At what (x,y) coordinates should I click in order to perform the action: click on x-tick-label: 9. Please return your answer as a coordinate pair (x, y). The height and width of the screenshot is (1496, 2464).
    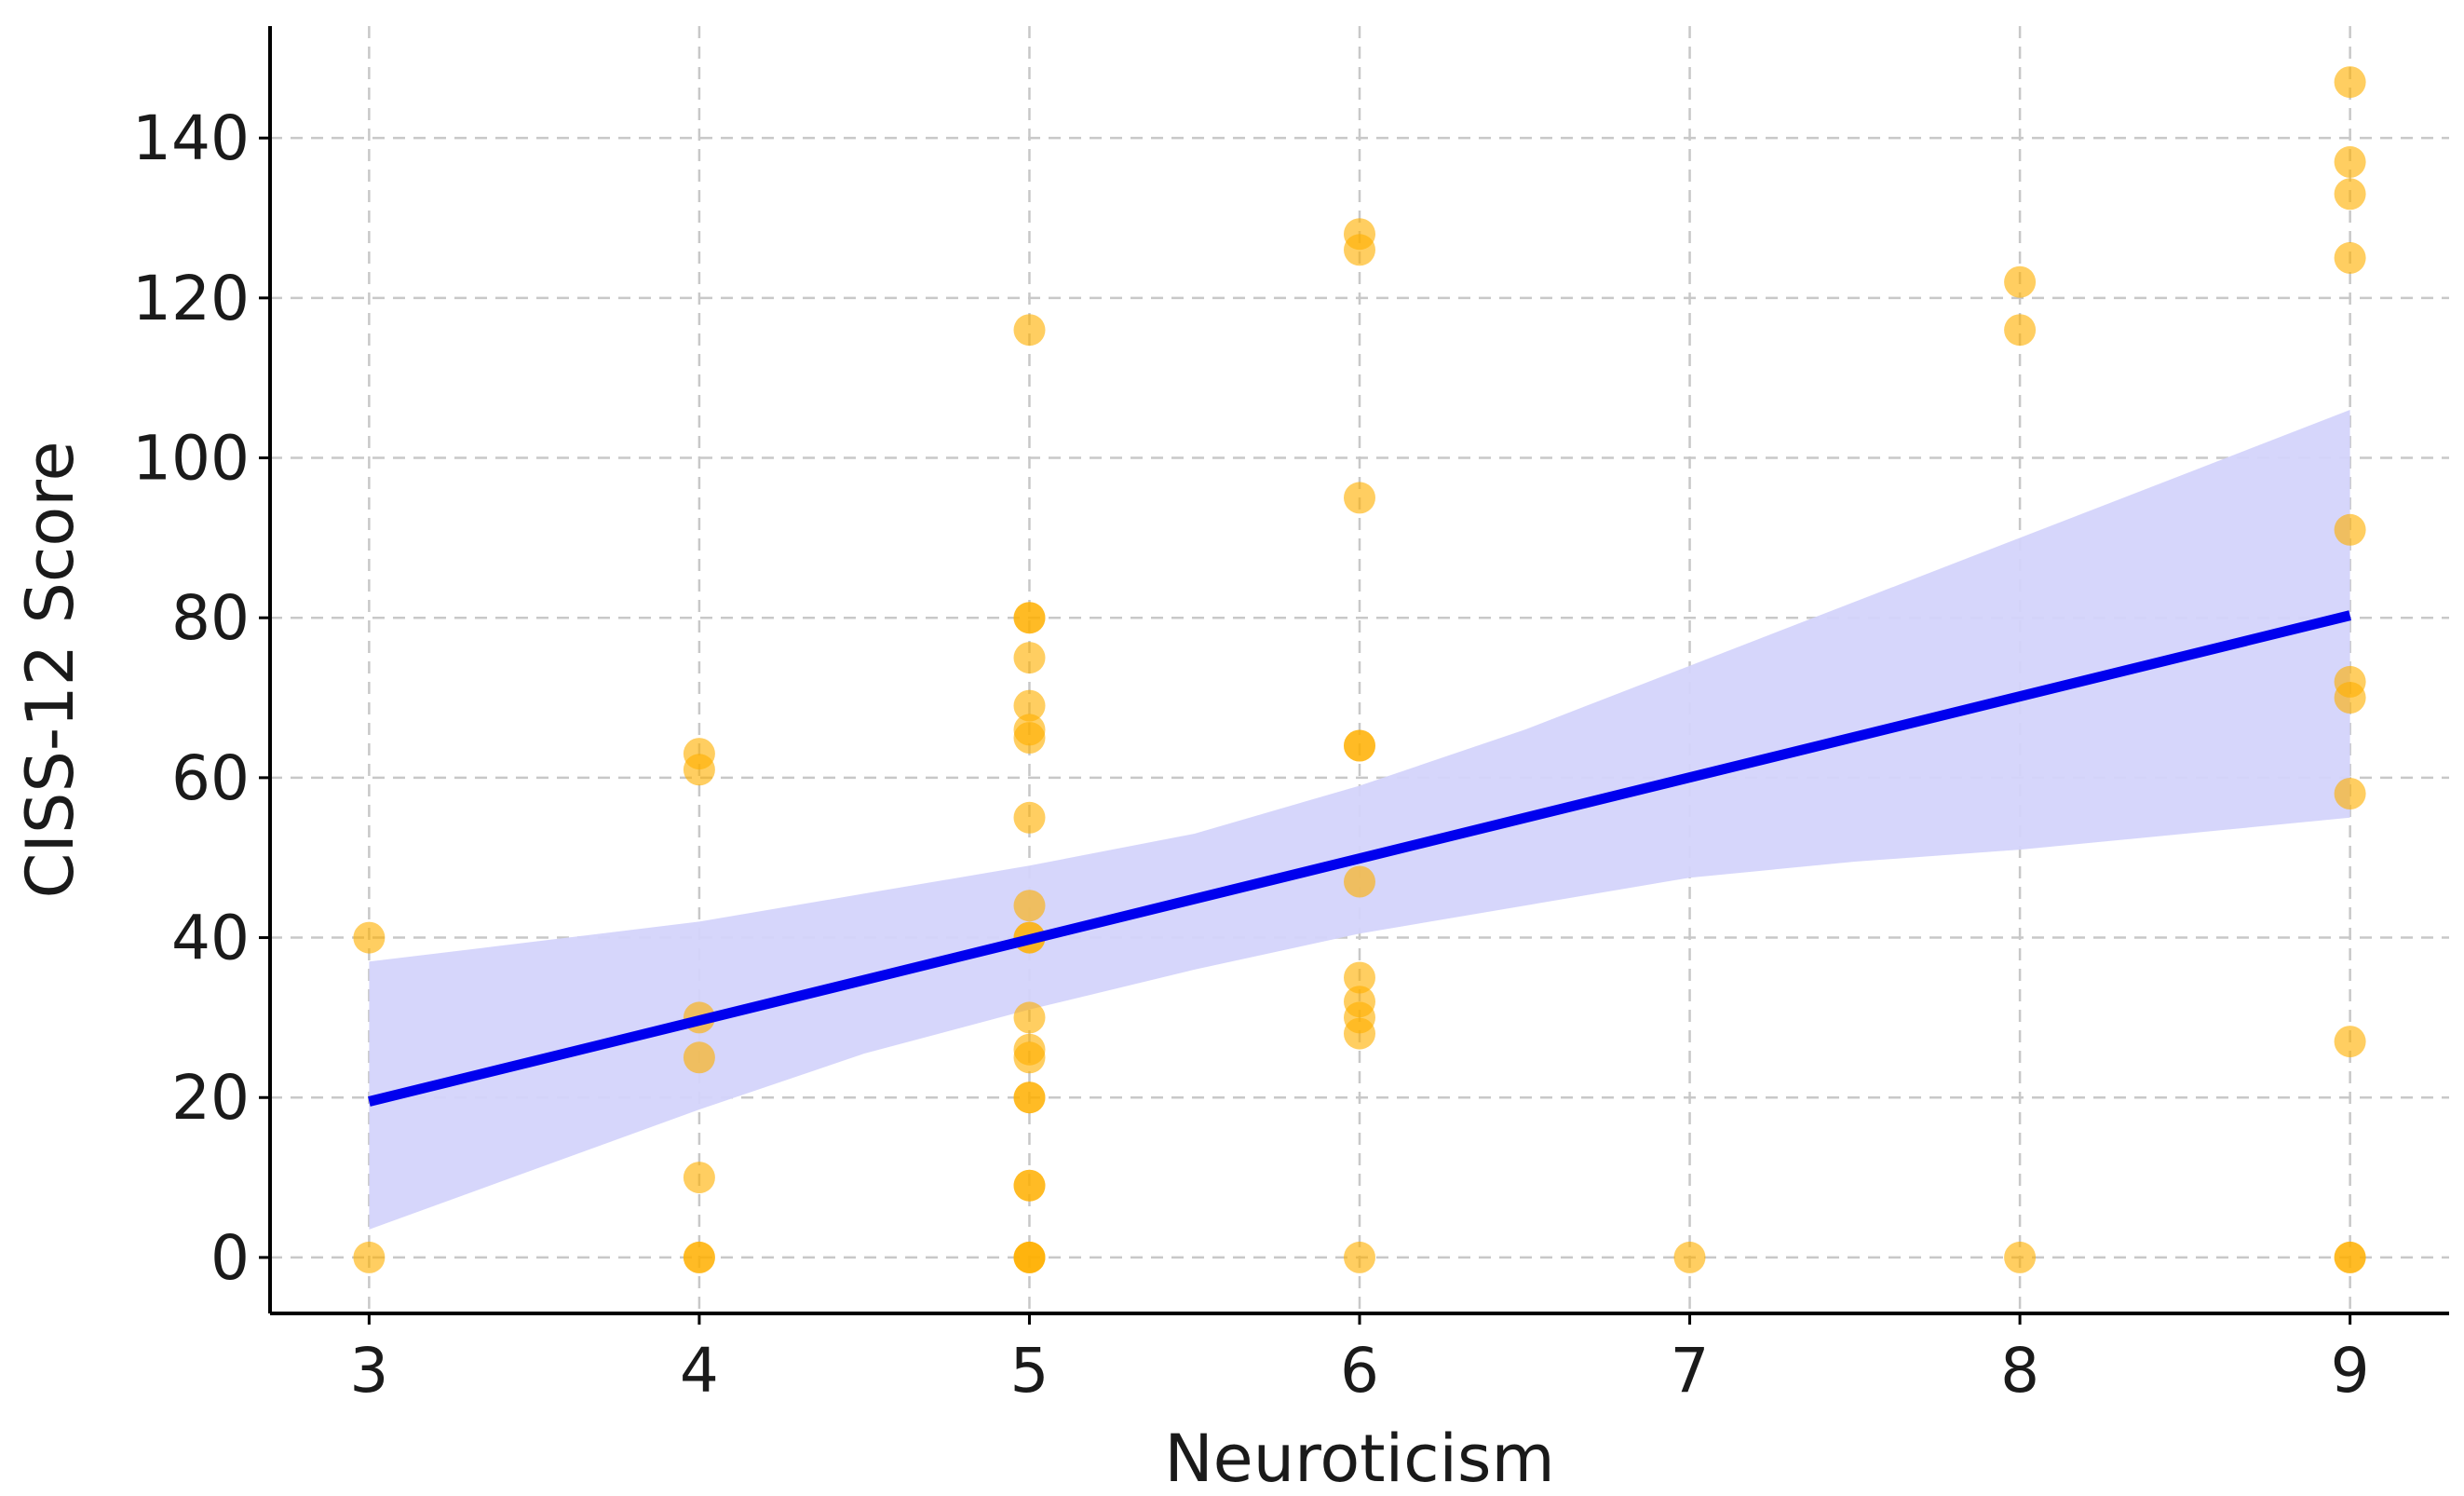
    Looking at the image, I should click on (2350, 1371).